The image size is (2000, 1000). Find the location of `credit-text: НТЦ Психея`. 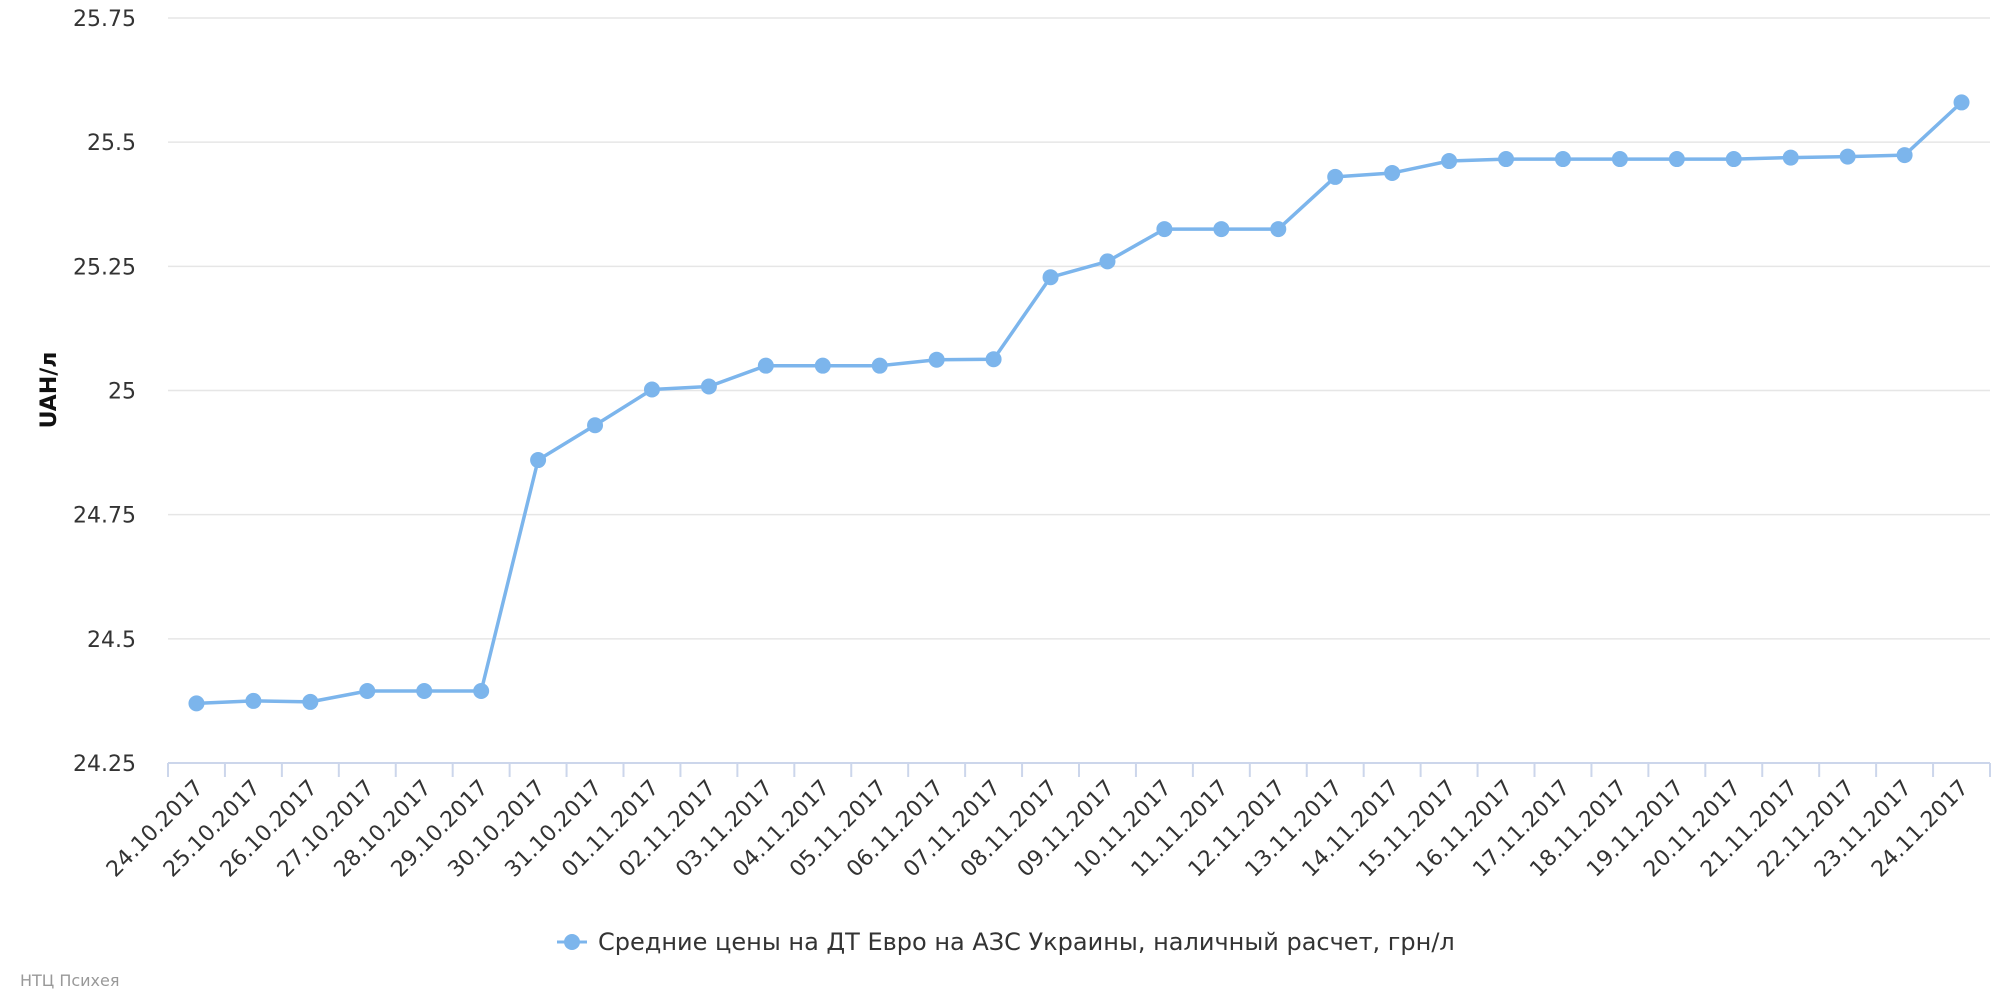

credit-text: НТЦ Психея is located at coordinates (69, 980).